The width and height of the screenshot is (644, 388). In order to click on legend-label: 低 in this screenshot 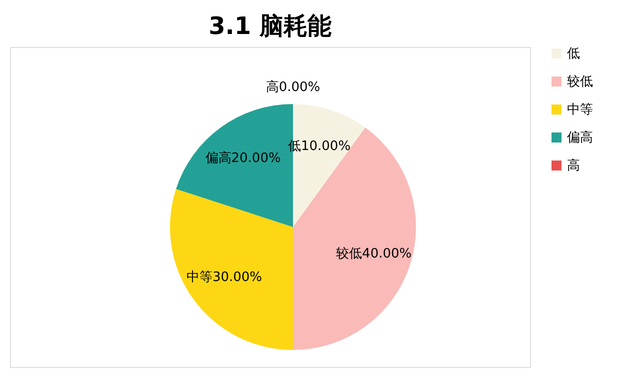, I will do `click(573, 54)`.